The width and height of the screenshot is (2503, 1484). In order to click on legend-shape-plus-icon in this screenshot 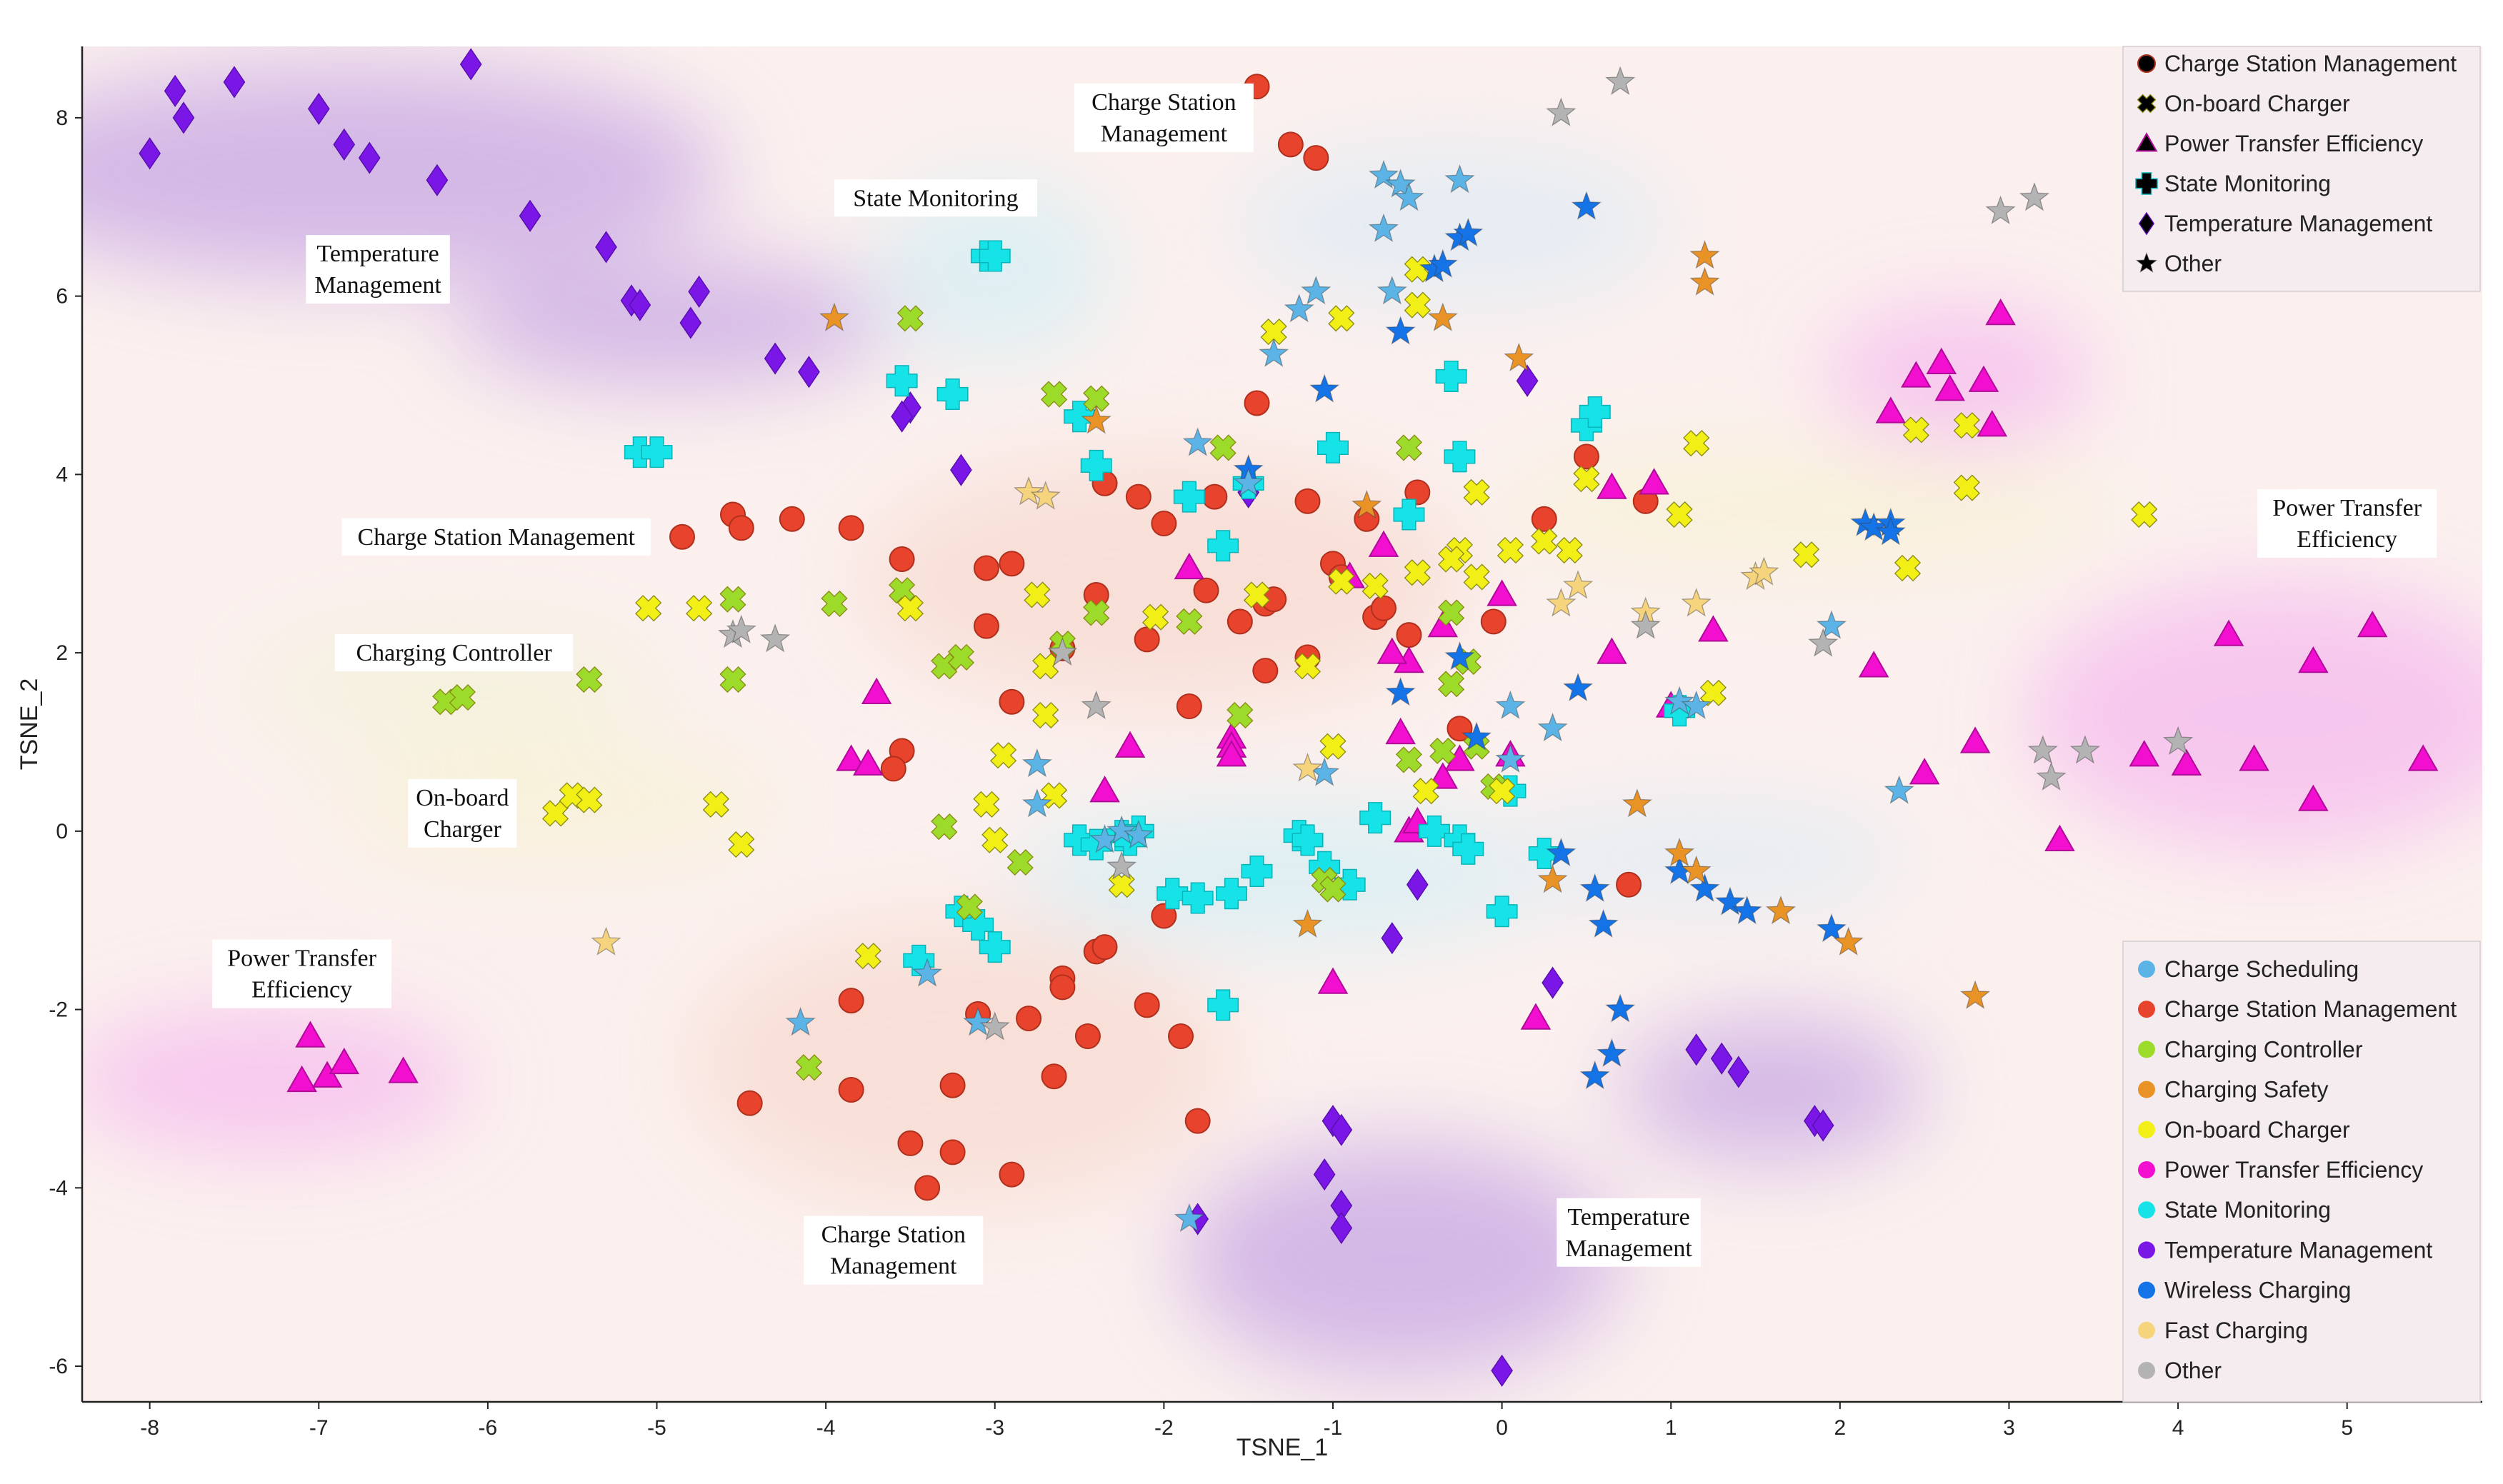, I will do `click(2146, 183)`.